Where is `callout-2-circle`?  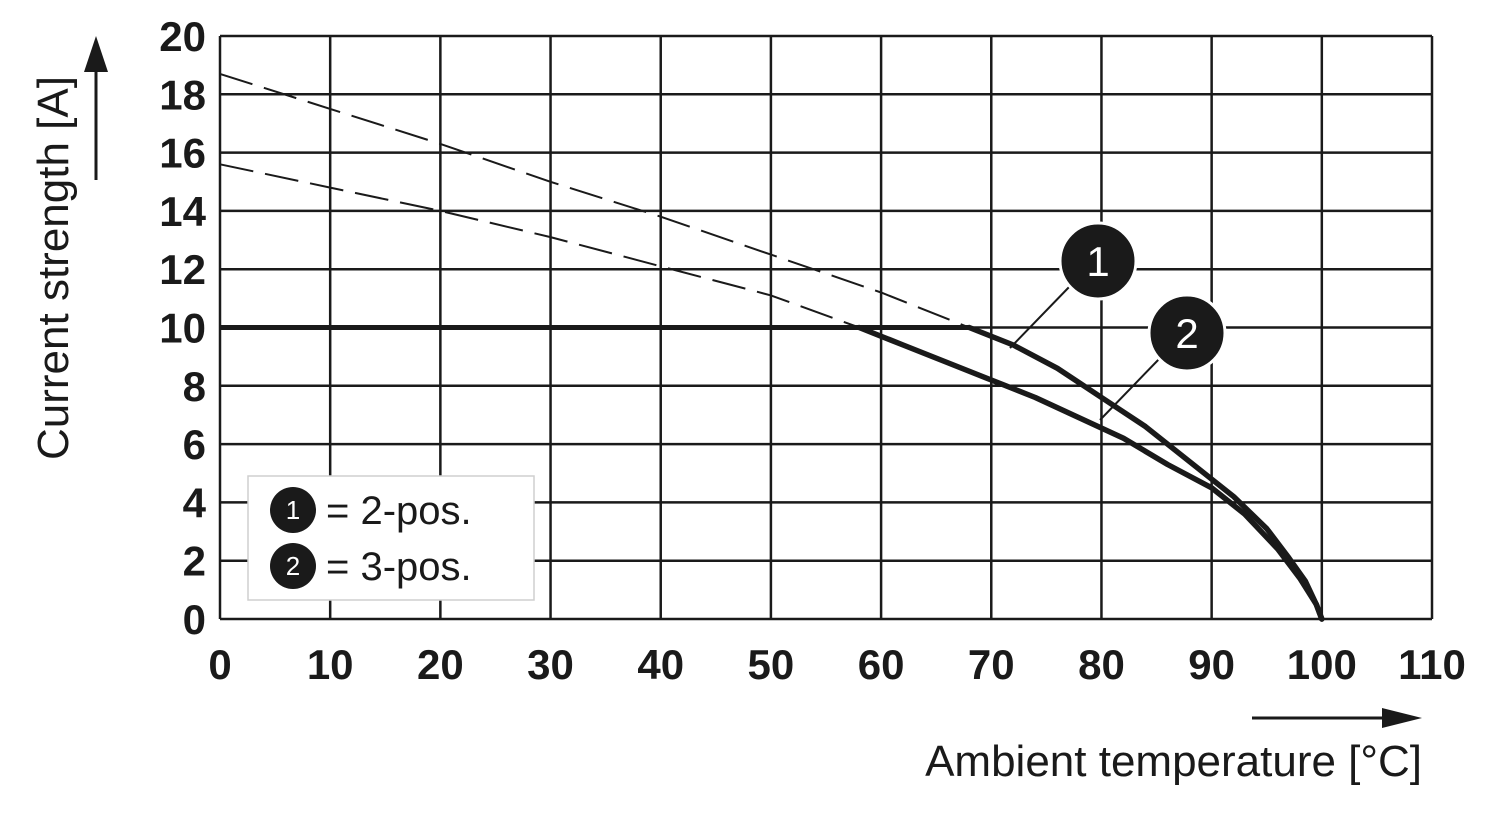 callout-2-circle is located at coordinates (1187, 333).